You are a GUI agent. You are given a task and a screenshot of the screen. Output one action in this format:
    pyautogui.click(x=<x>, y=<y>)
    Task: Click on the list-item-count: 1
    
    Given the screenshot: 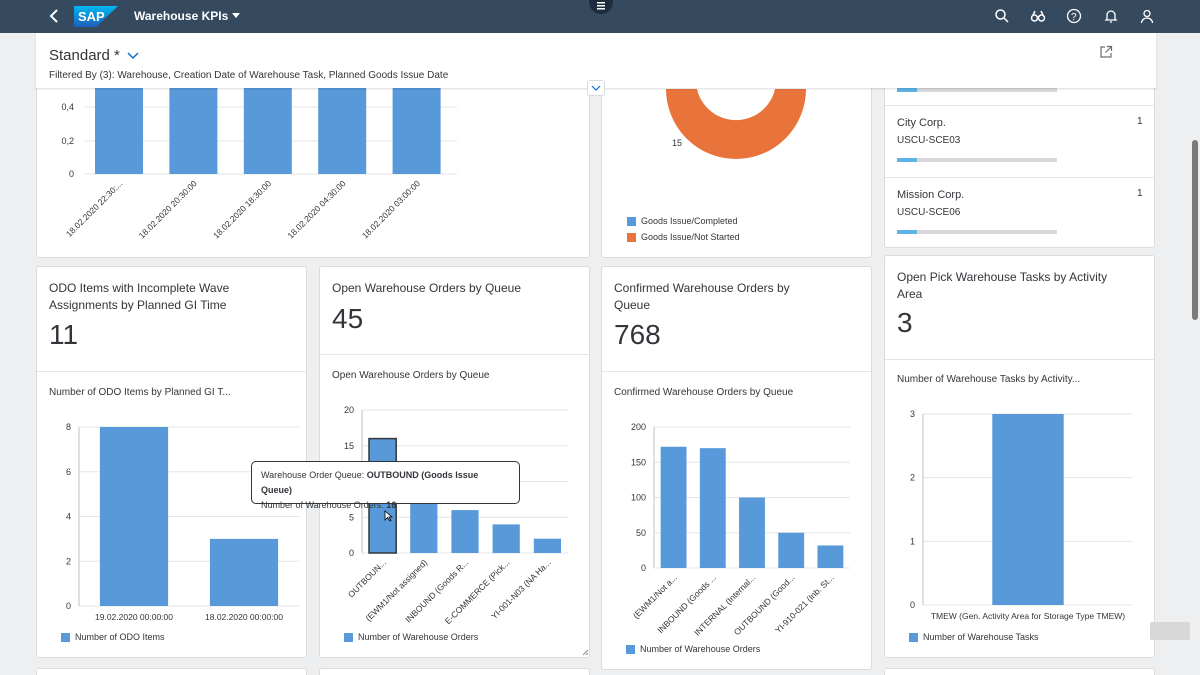 What is the action you would take?
    pyautogui.click(x=1140, y=121)
    